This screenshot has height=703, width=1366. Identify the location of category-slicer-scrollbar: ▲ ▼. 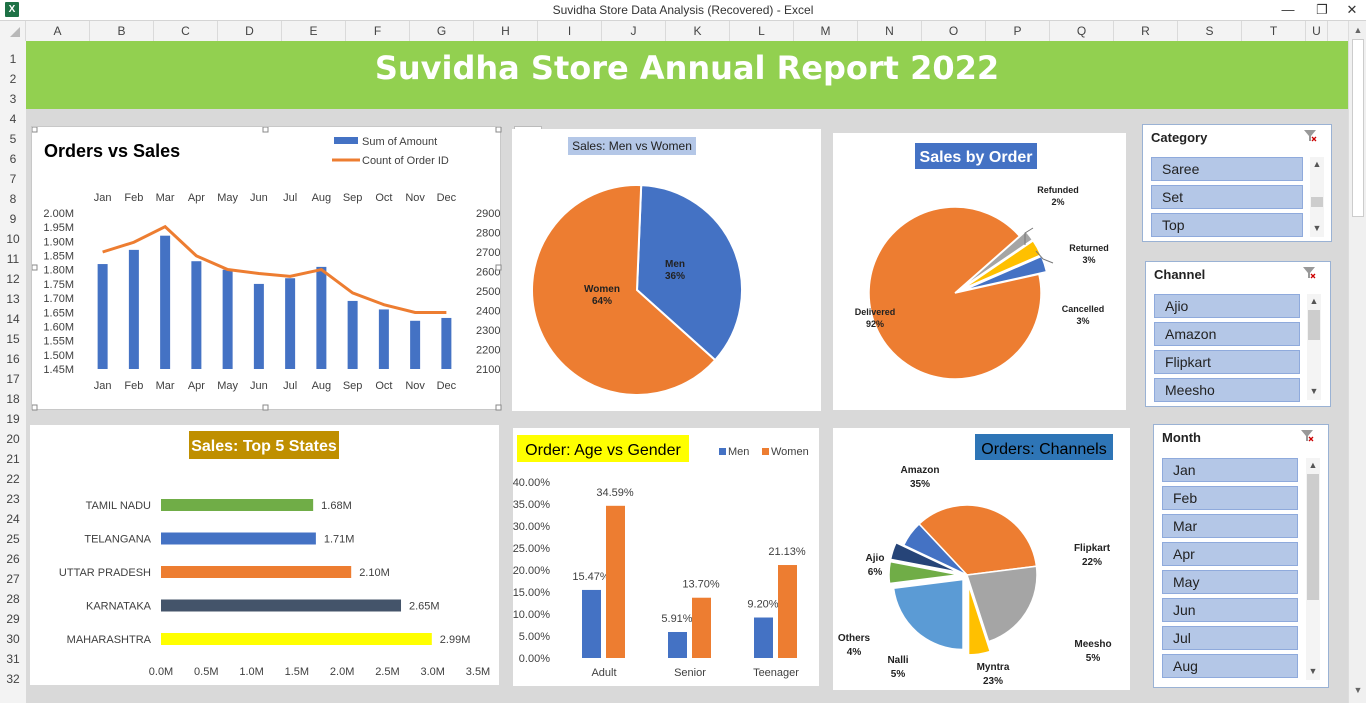
(1317, 197).